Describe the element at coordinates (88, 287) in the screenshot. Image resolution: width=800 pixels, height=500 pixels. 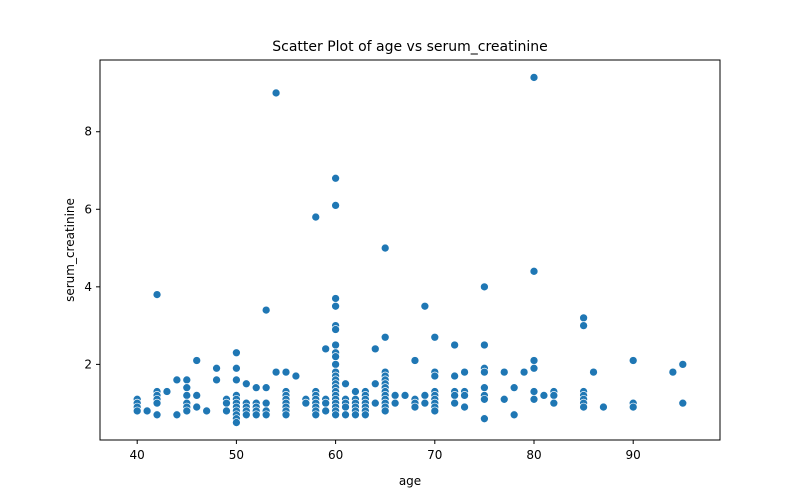
I see `y-tick-label: 4` at that location.